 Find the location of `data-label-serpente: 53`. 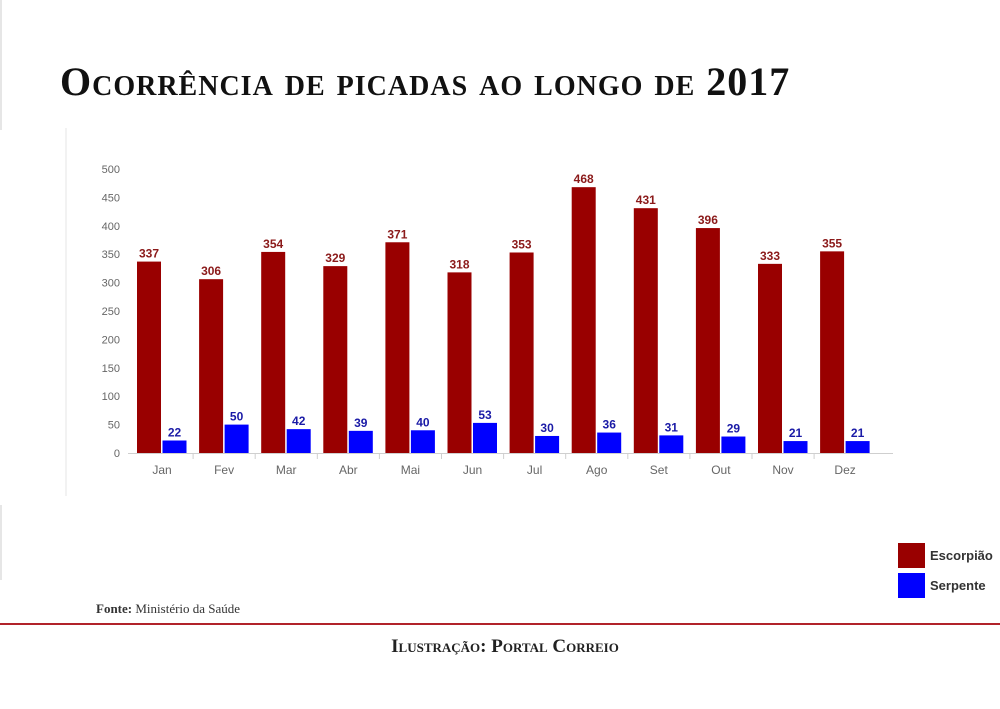

data-label-serpente: 53 is located at coordinates (485, 415).